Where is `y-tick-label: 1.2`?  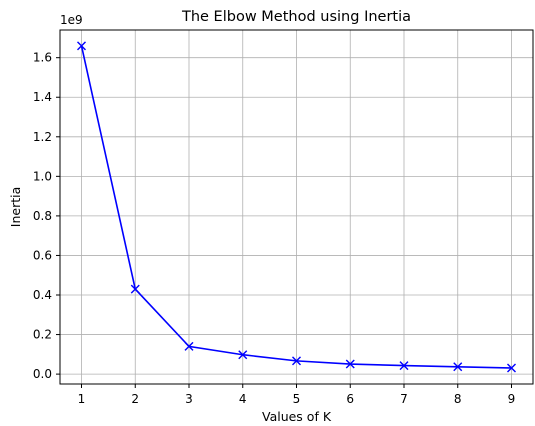
y-tick-label: 1.2 is located at coordinates (42, 137).